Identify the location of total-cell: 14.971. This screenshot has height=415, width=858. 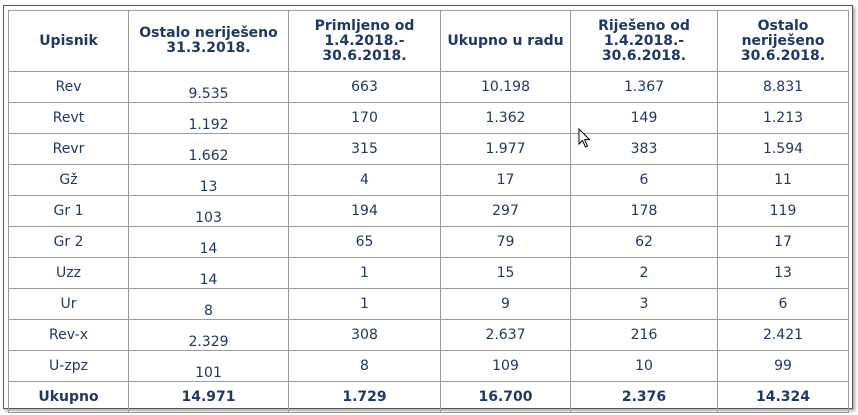
(208, 397).